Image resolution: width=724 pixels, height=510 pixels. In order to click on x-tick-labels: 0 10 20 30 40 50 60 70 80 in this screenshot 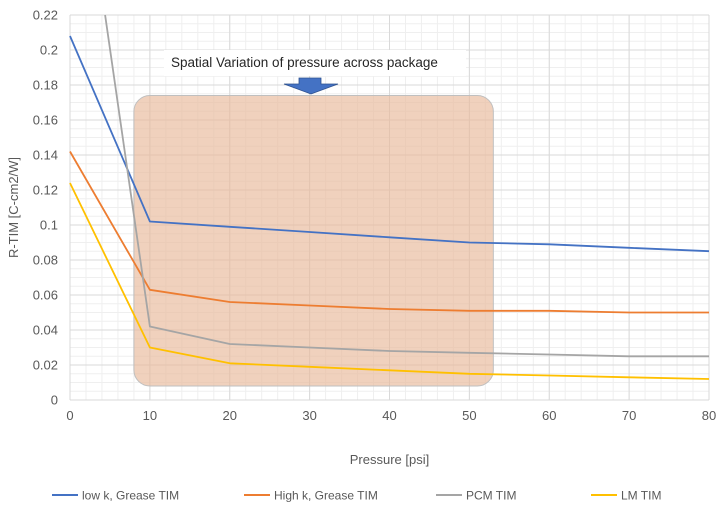, I will do `click(391, 415)`.